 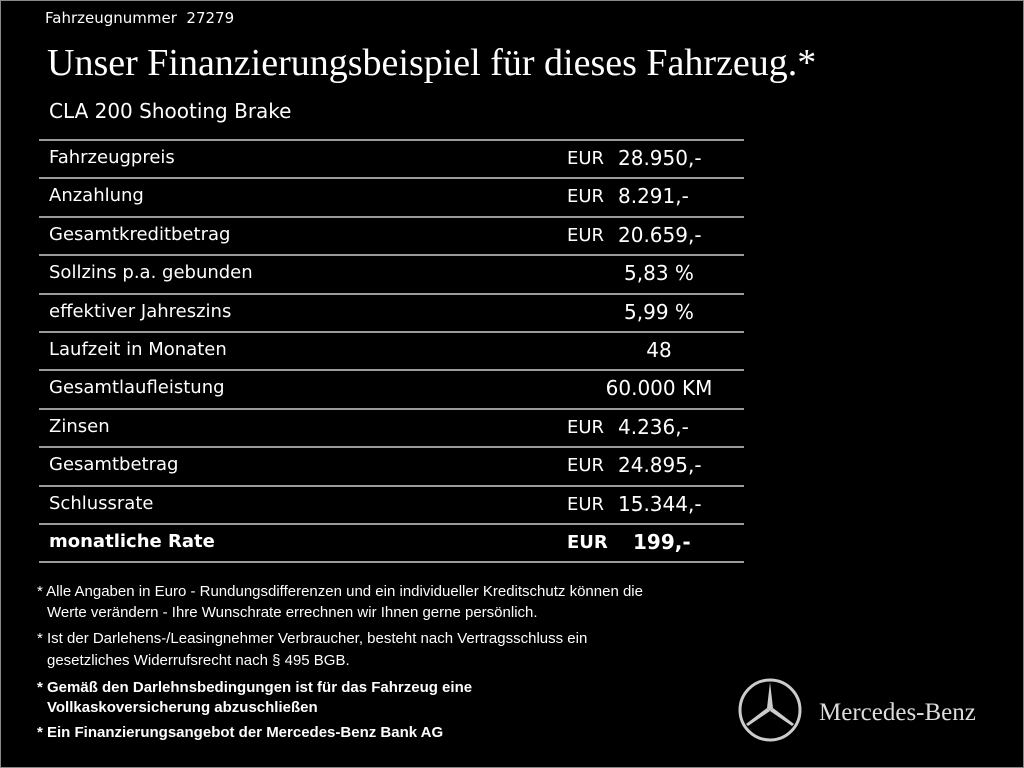 What do you see at coordinates (112, 157) in the screenshot?
I see `row-label: Fahrzeugpreis` at bounding box center [112, 157].